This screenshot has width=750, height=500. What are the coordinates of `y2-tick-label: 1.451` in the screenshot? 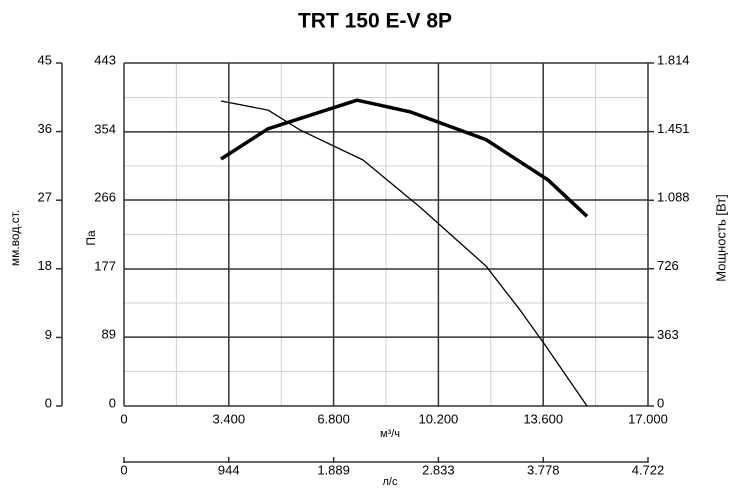 It's located at (673, 128).